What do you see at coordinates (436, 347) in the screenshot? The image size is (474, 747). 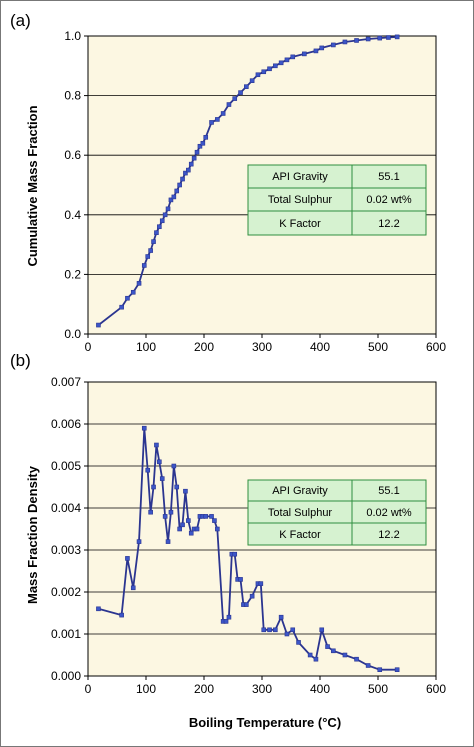 I see `panel-a-x-tick-label: 600` at bounding box center [436, 347].